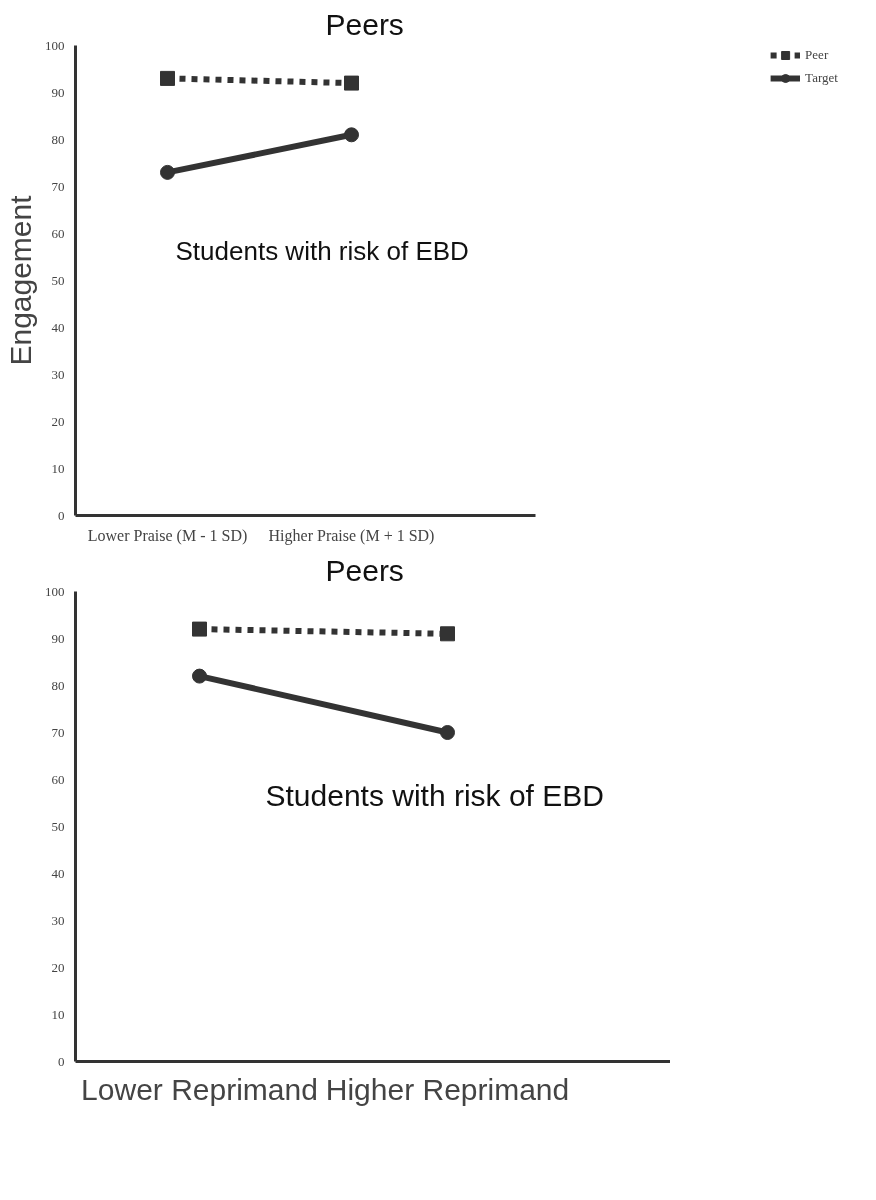  I want to click on legend-label: Peer, so click(817, 55).